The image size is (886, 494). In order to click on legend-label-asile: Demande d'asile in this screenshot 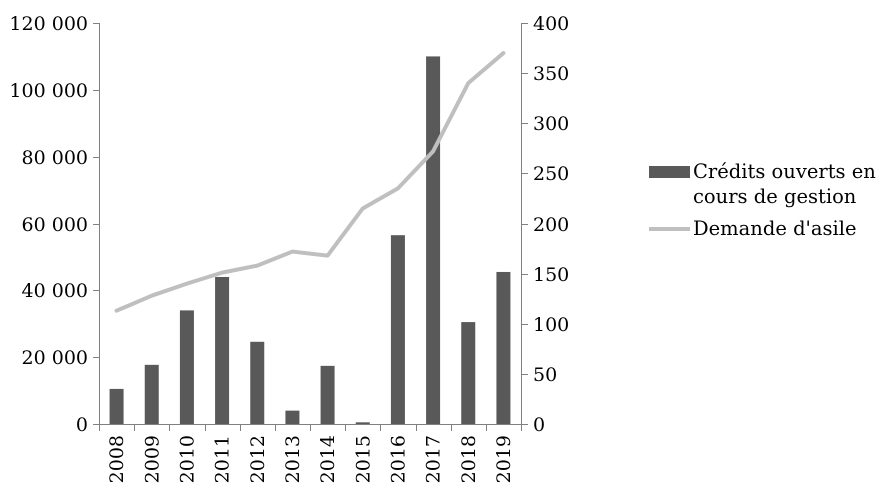, I will do `click(775, 228)`.